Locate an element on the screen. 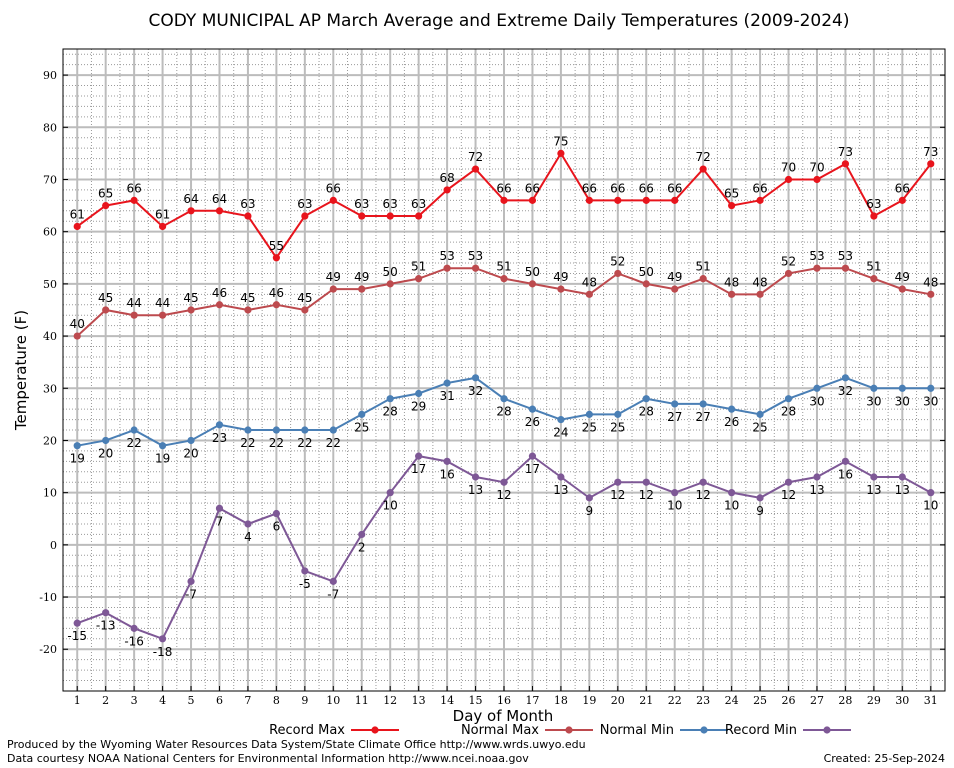 The image size is (954, 768). record-min-data-label: -7 is located at coordinates (191, 594).